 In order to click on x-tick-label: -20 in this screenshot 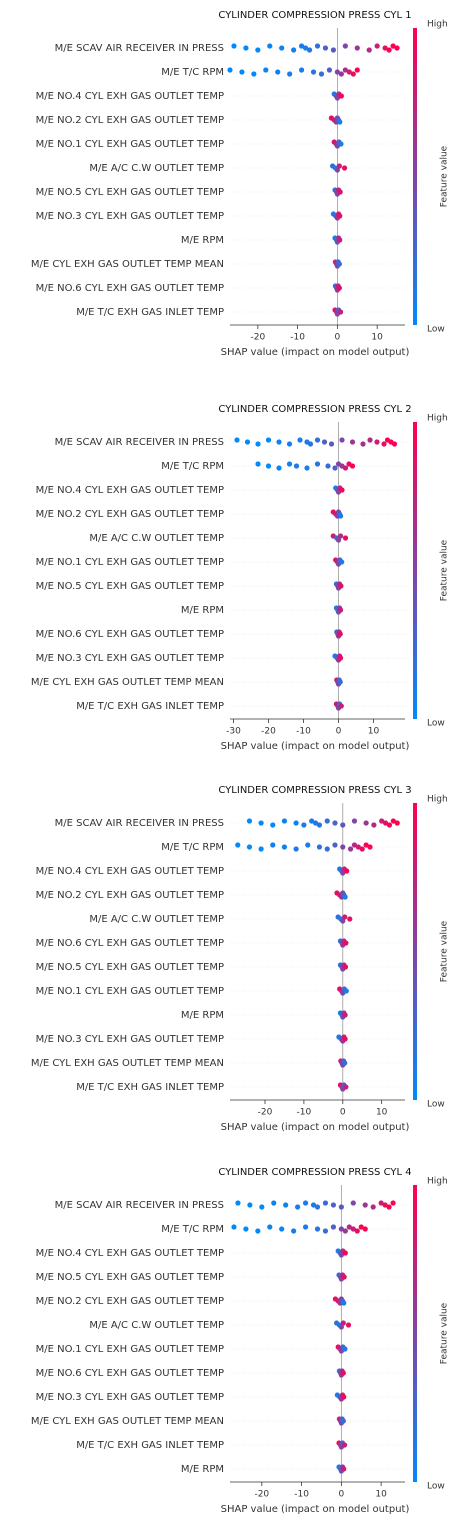, I will do `click(265, 1113)`.